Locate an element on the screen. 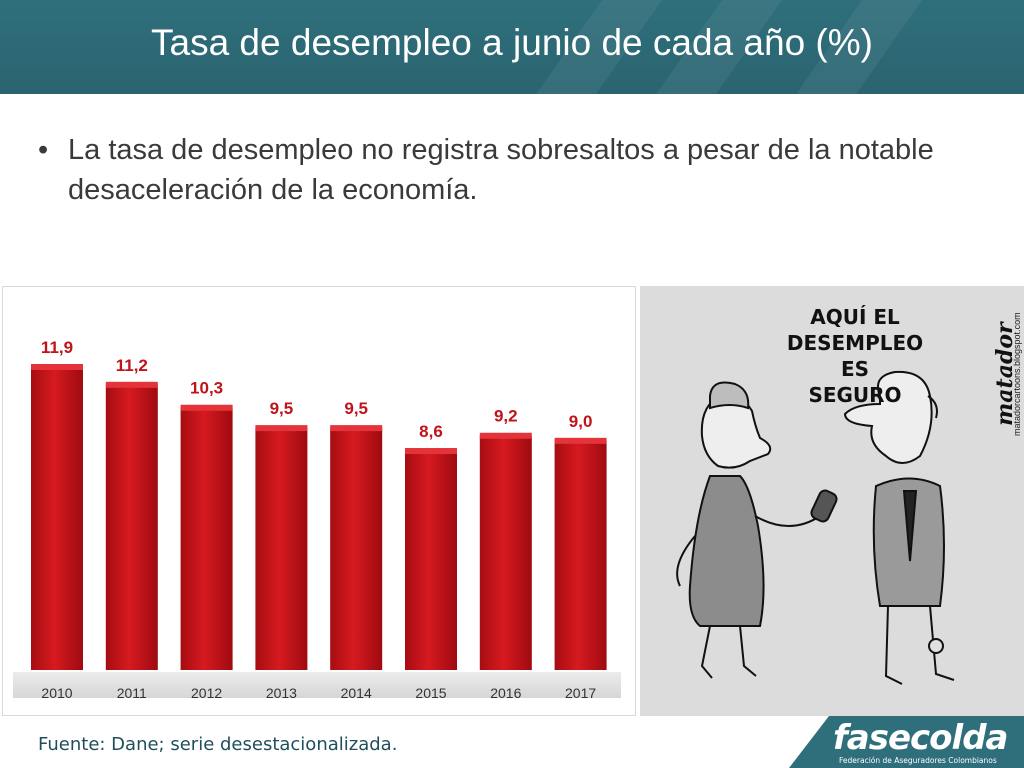 Image resolution: width=1024 pixels, height=768 pixels. x-tick-2014: 2014 is located at coordinates (356, 693).